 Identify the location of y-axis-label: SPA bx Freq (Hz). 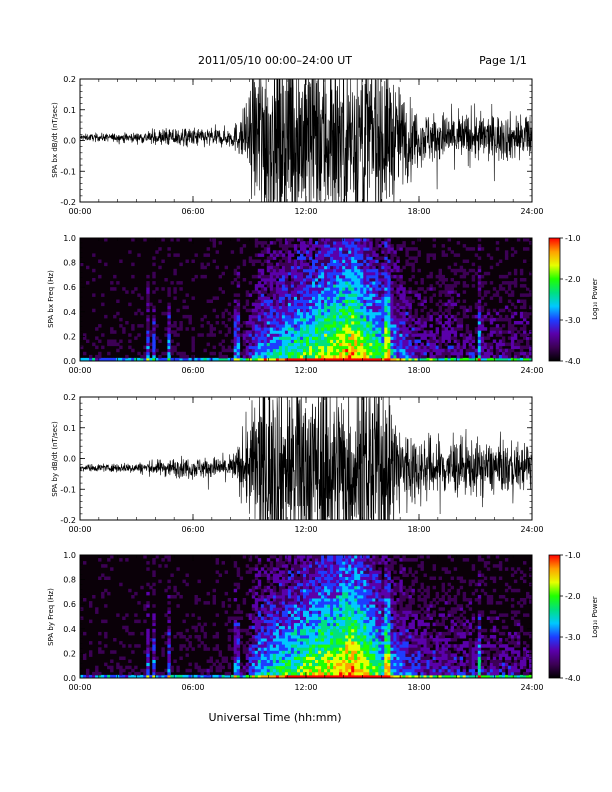
(51, 299).